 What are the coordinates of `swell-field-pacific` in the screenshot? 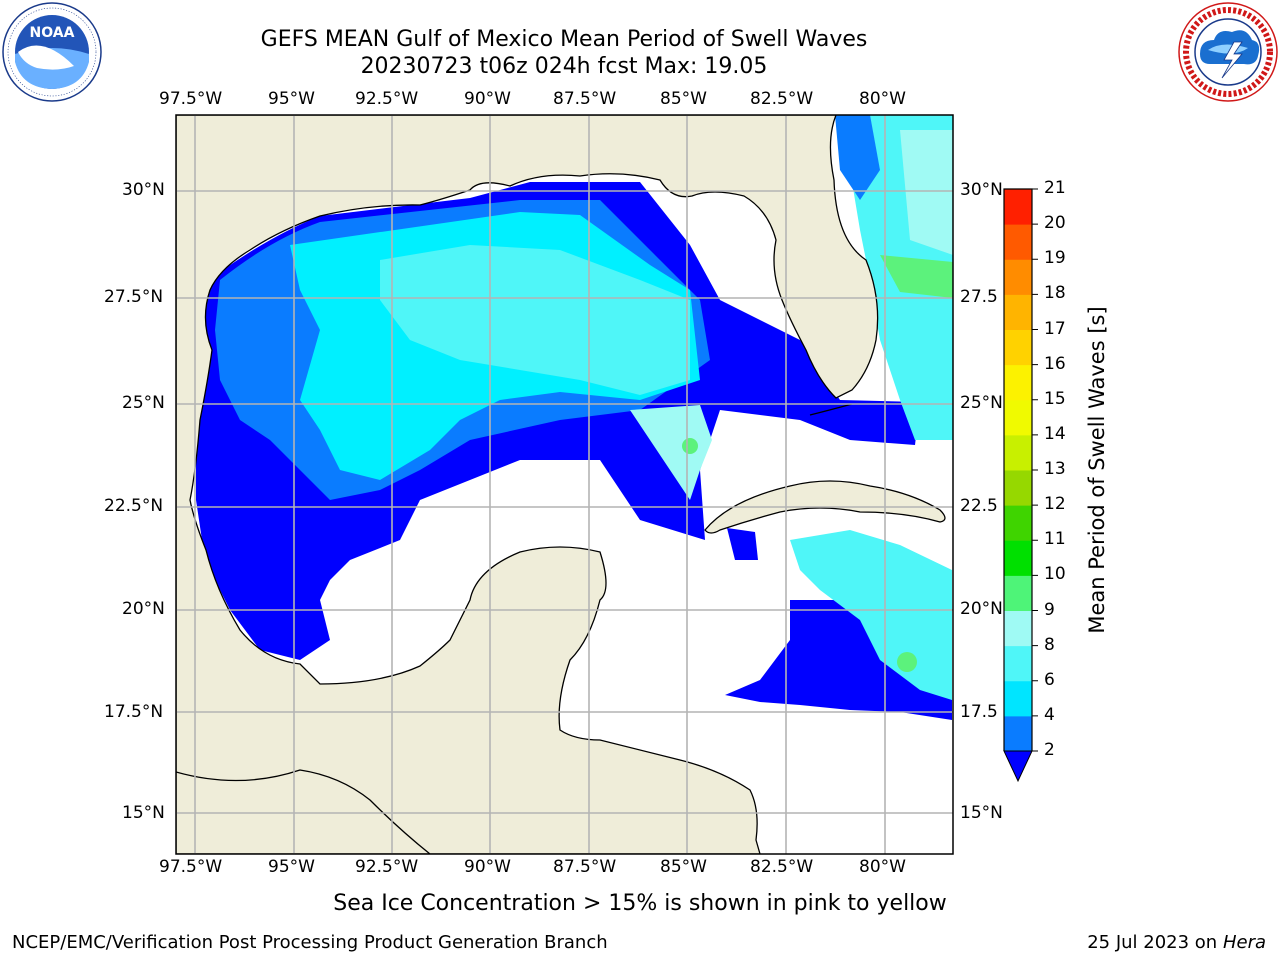 It's located at (303, 812).